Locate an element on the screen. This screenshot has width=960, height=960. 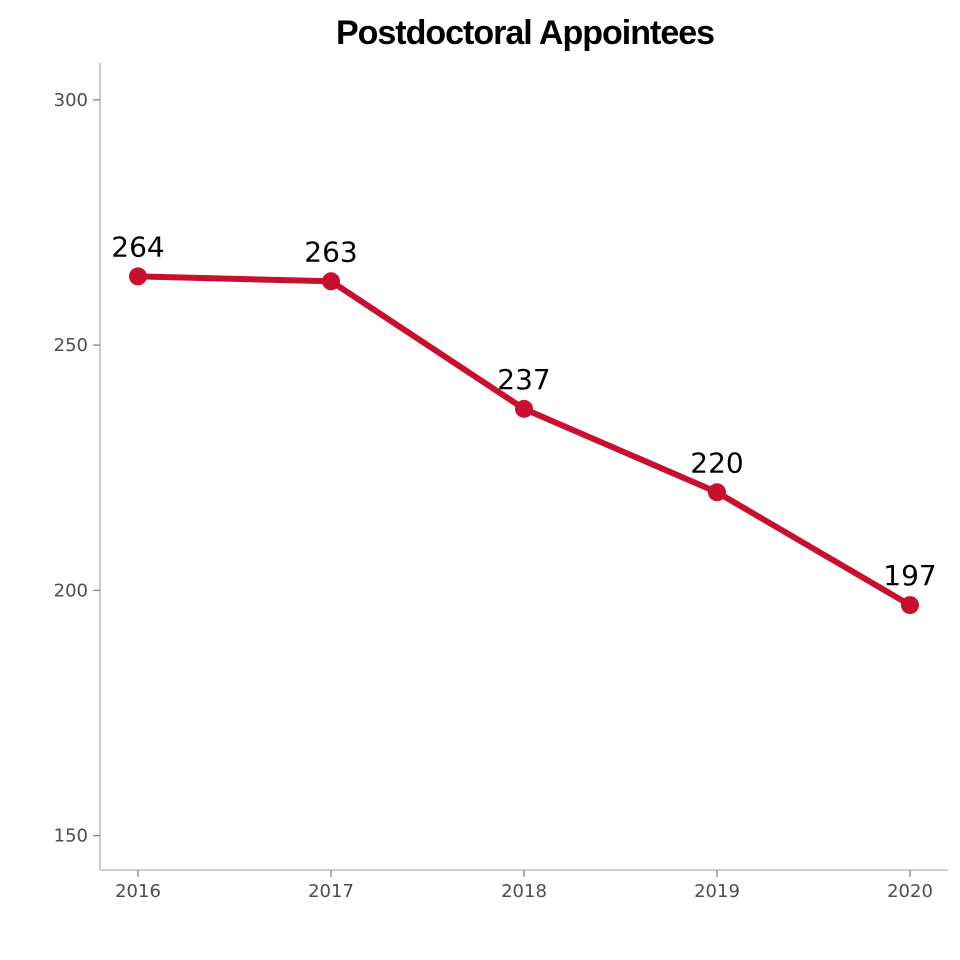
x-tick-label: 2019 is located at coordinates (717, 891).